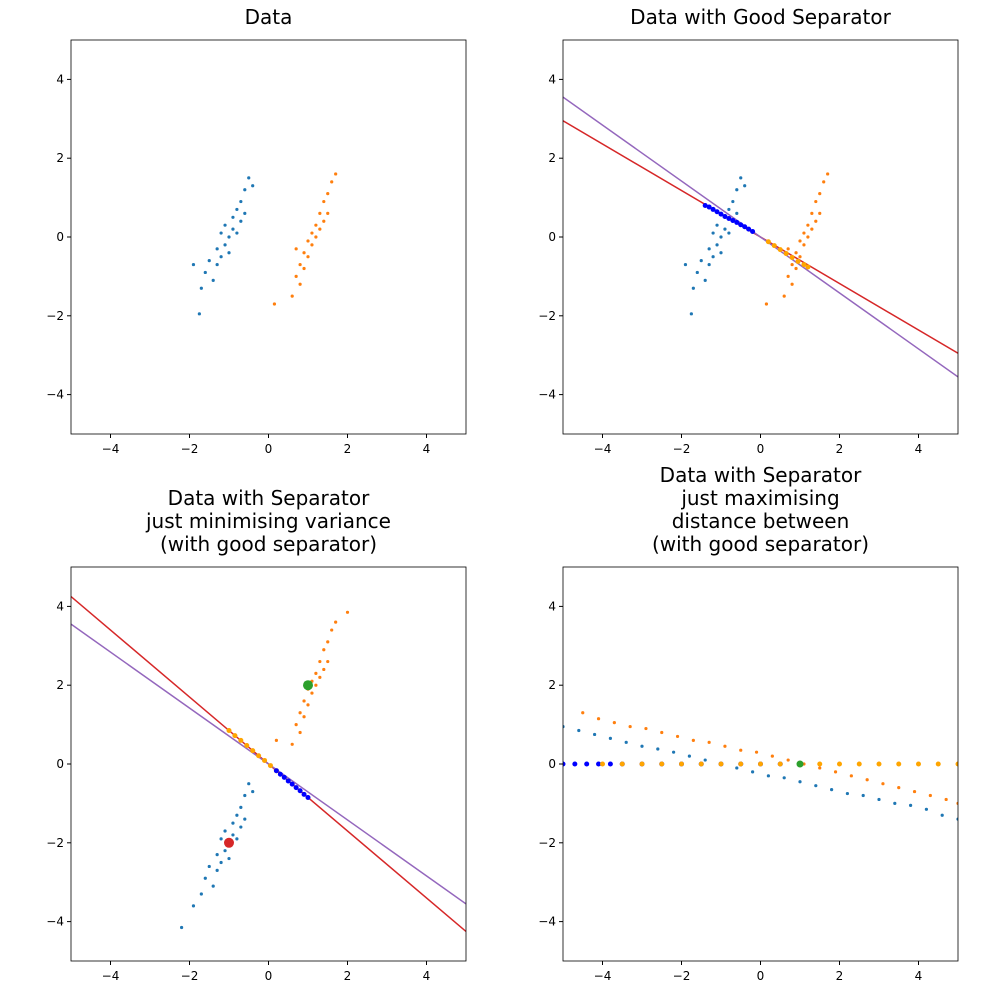  I want to click on subplot-title: Data, so click(269, 17).